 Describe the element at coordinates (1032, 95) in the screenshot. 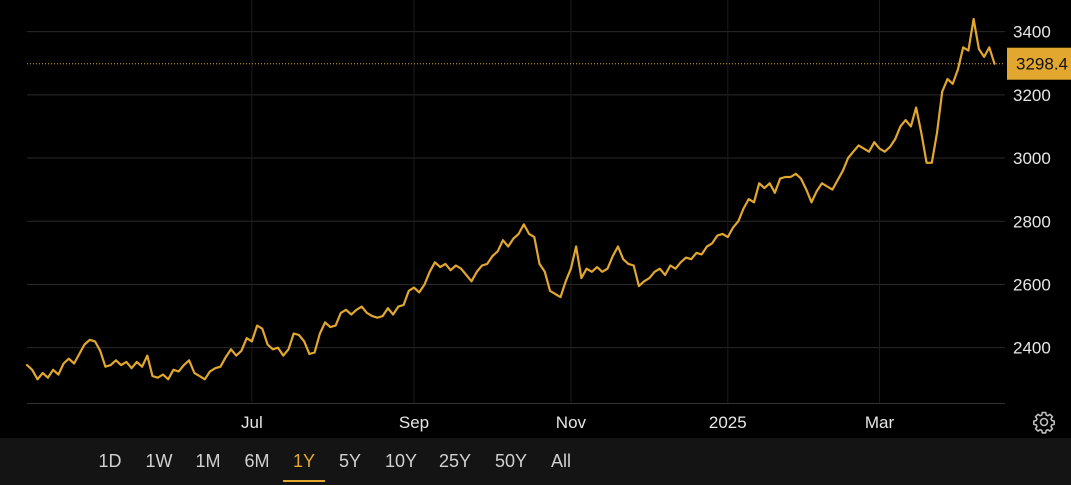

I see `y-tick-label: 3200` at that location.